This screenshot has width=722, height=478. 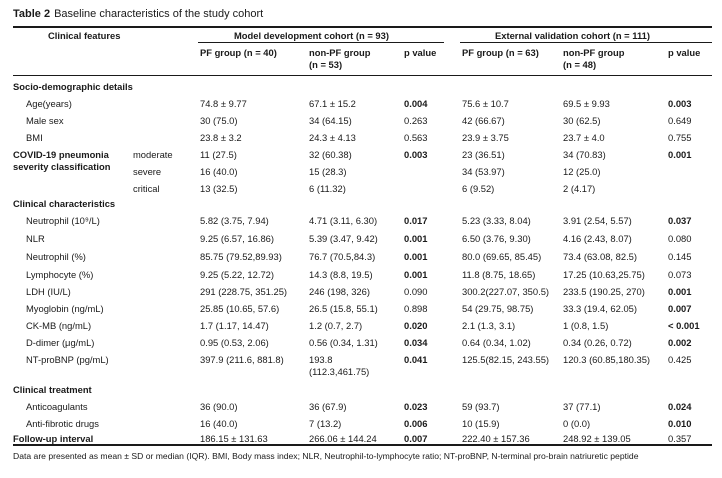 What do you see at coordinates (582, 120) in the screenshot?
I see `row-male-npf2: 30 (62.5)` at bounding box center [582, 120].